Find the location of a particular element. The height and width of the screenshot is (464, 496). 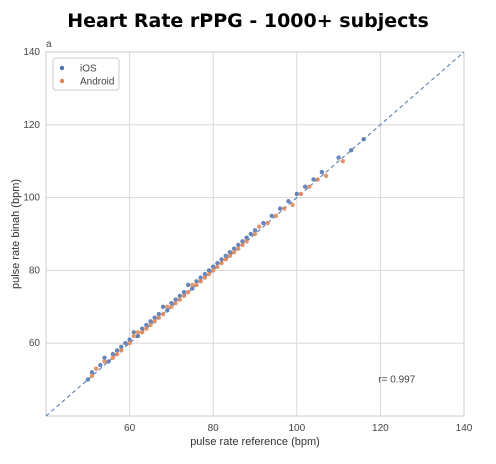

x-tick-label: 80 is located at coordinates (214, 428).